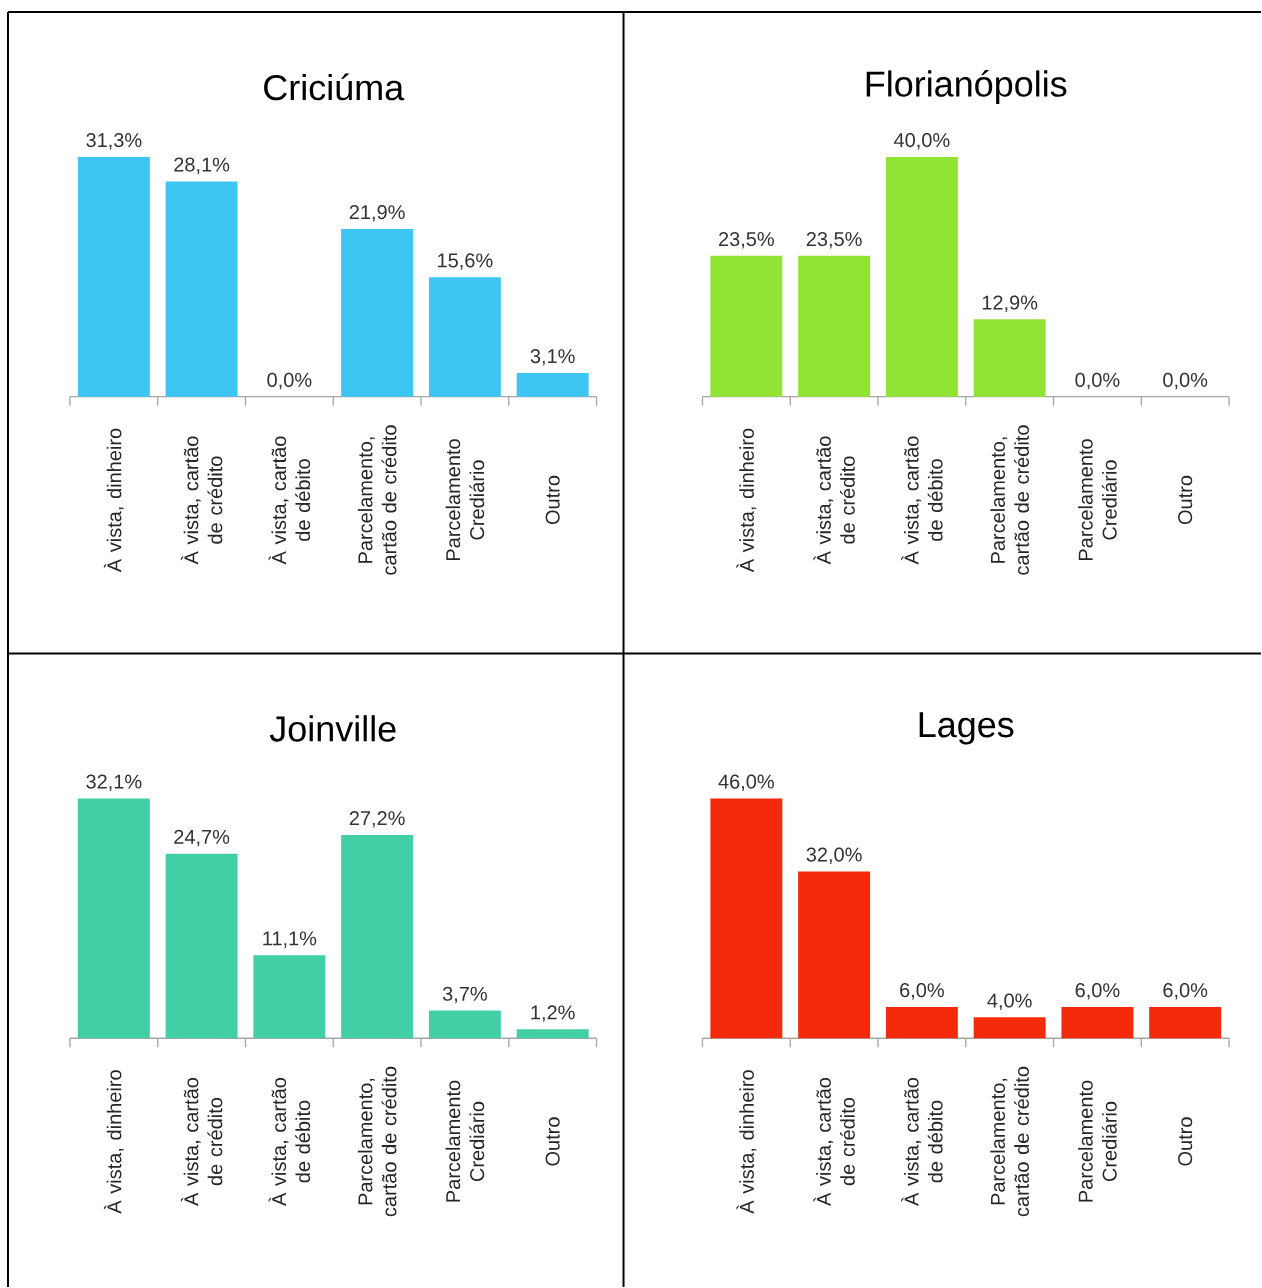  I want to click on data-label: 3,7%, so click(464, 995).